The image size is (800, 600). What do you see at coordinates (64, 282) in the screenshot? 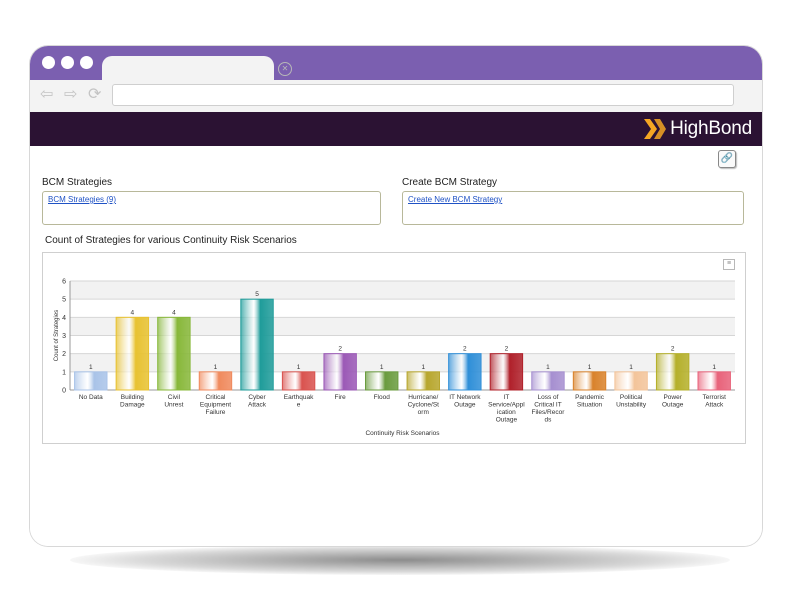
I see `y-tick-label: 6` at bounding box center [64, 282].